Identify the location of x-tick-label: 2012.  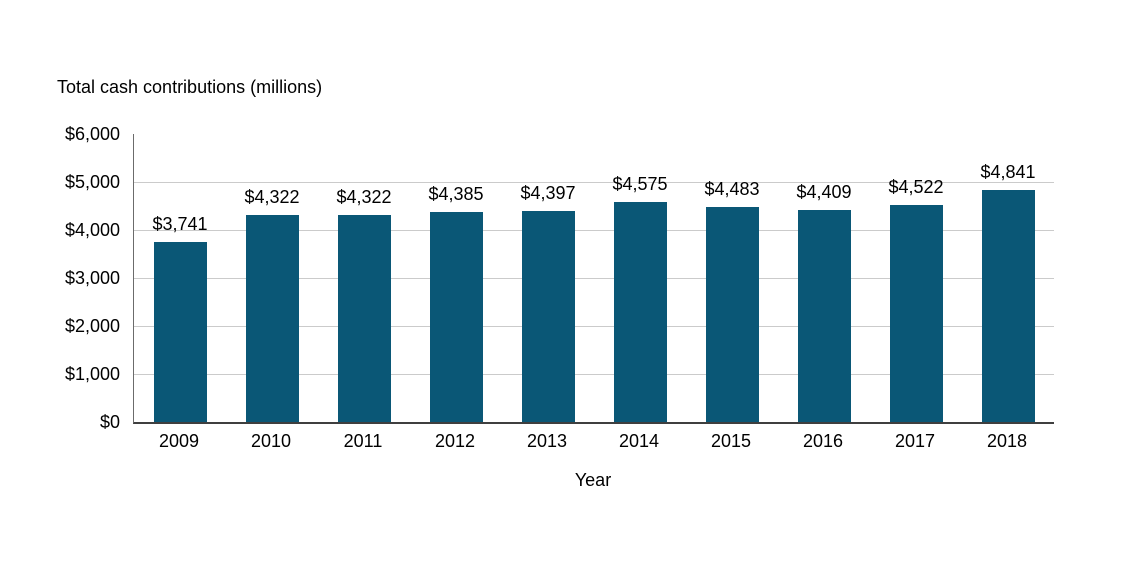
(455, 441).